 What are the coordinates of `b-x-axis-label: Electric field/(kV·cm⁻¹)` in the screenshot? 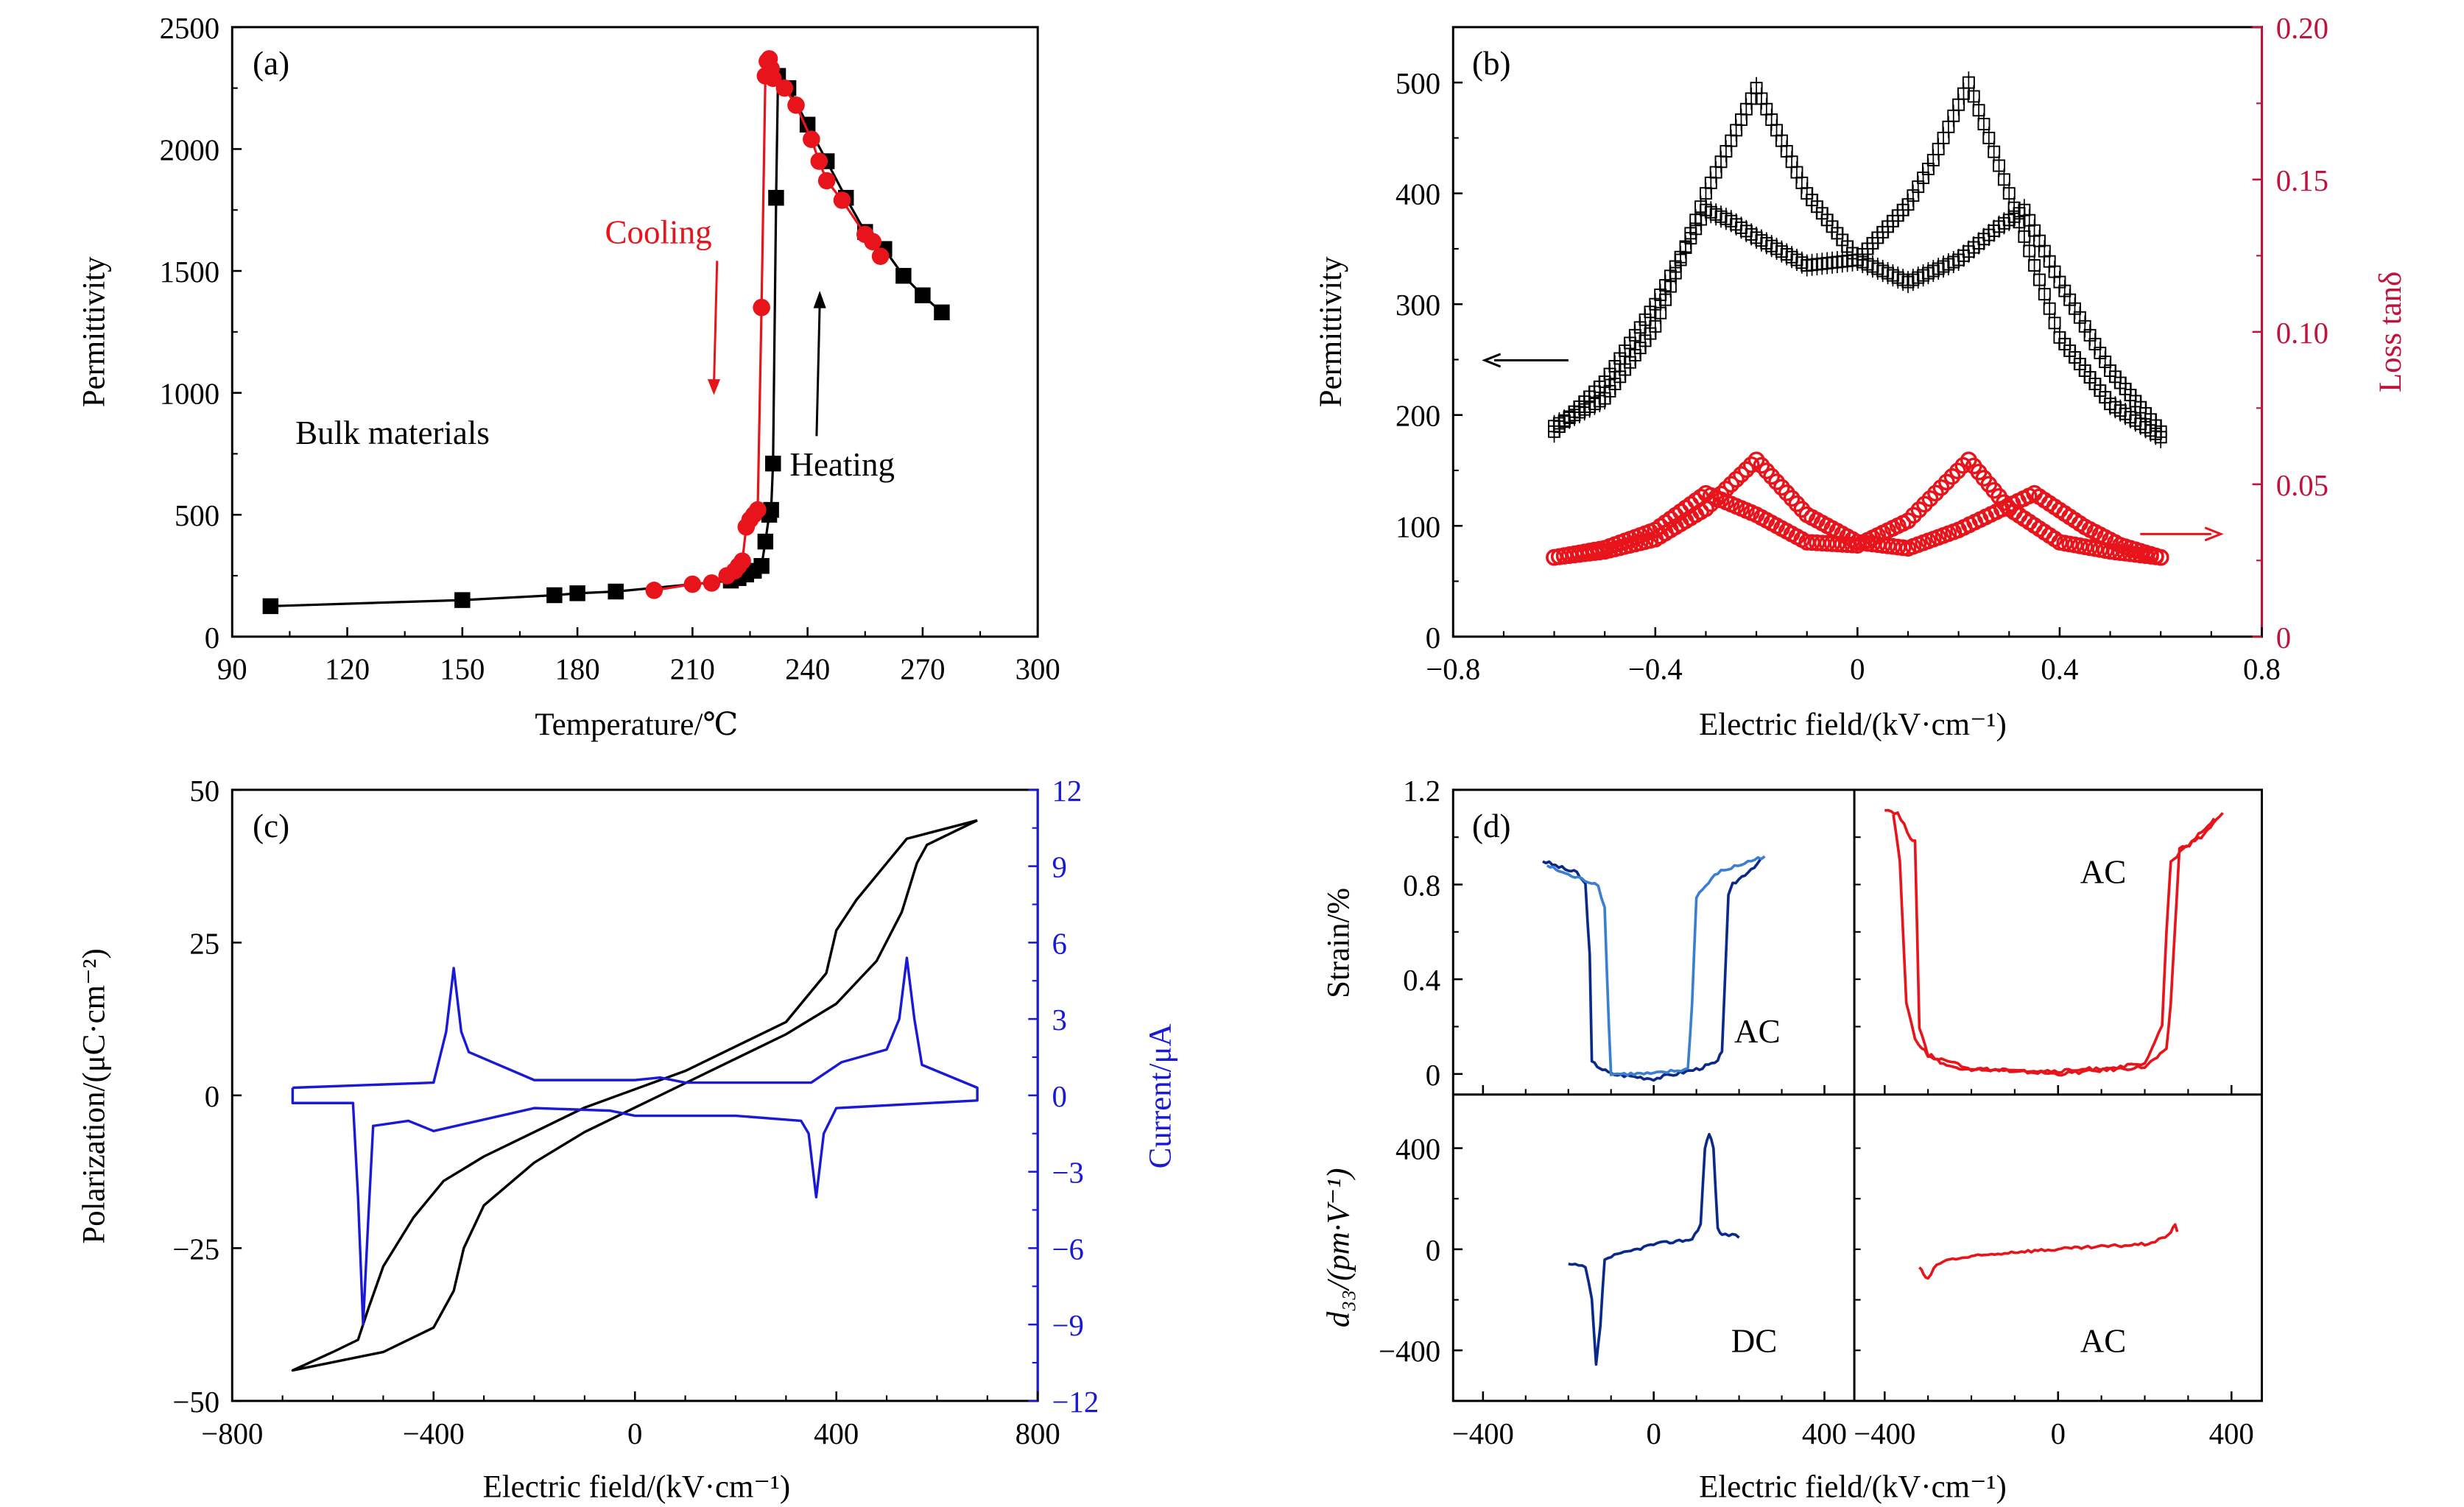 It's located at (1853, 724).